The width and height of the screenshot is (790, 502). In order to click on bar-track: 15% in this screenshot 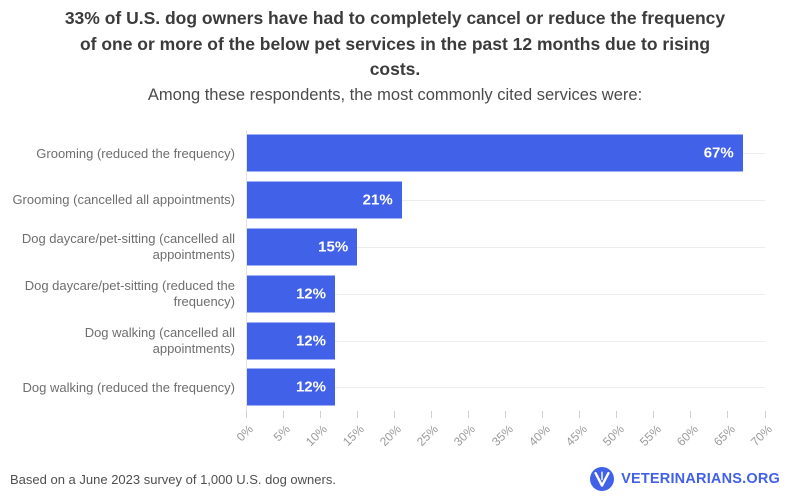, I will do `click(505, 247)`.